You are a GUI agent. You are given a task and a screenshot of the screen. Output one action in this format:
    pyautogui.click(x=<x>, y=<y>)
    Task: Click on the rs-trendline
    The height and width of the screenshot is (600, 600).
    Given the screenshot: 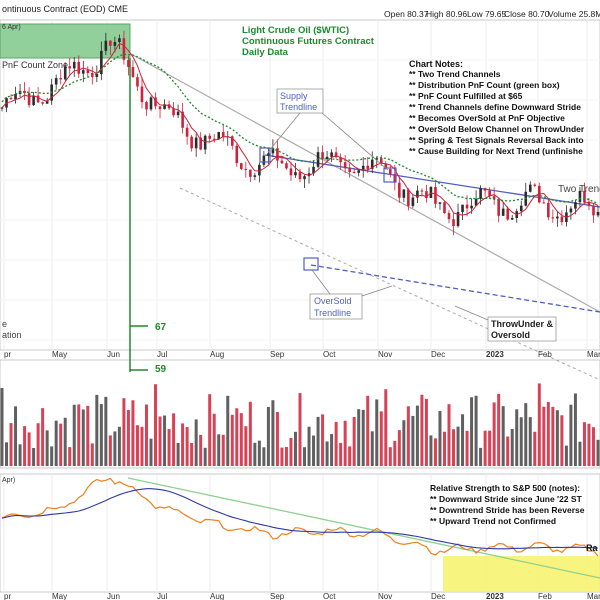 What is the action you would take?
    pyautogui.click(x=363, y=528)
    